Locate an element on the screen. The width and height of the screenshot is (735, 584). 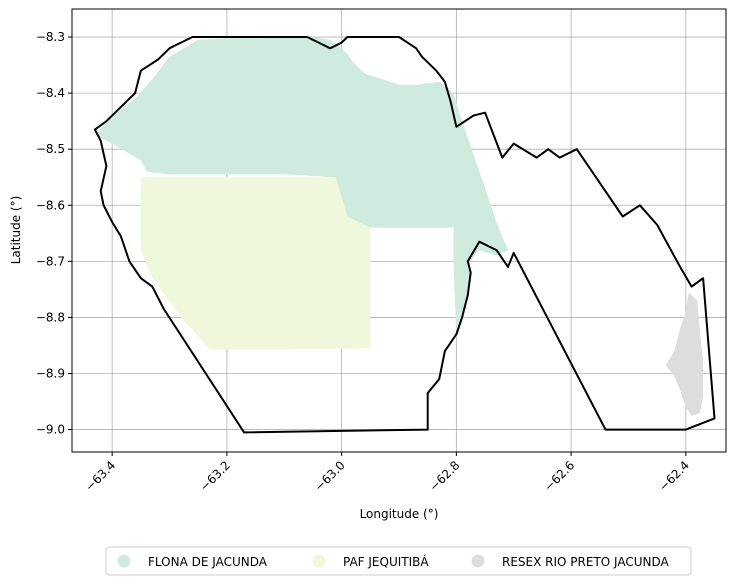
y-tick-label-1: −8.4 is located at coordinates (50, 93).